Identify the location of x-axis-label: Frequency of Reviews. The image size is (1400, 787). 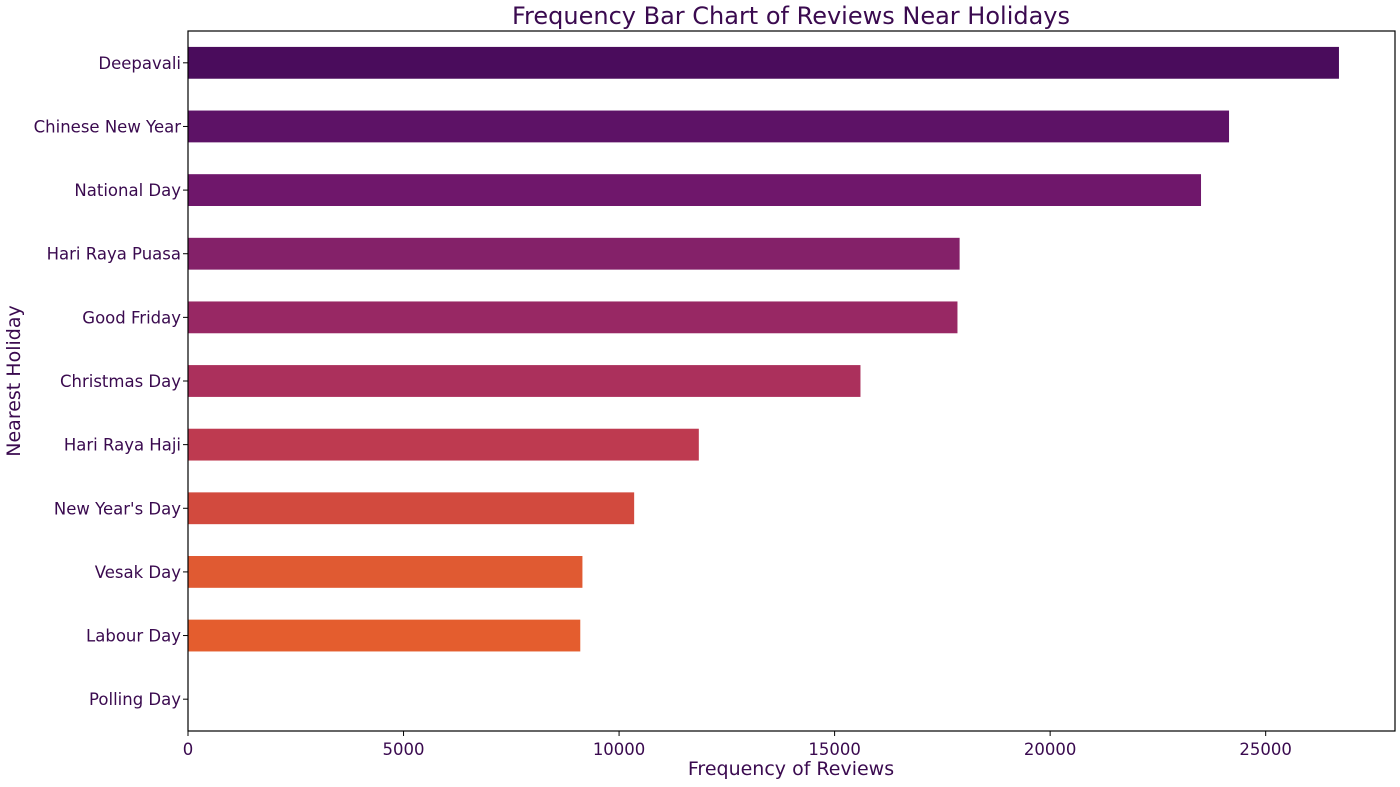
(791, 769).